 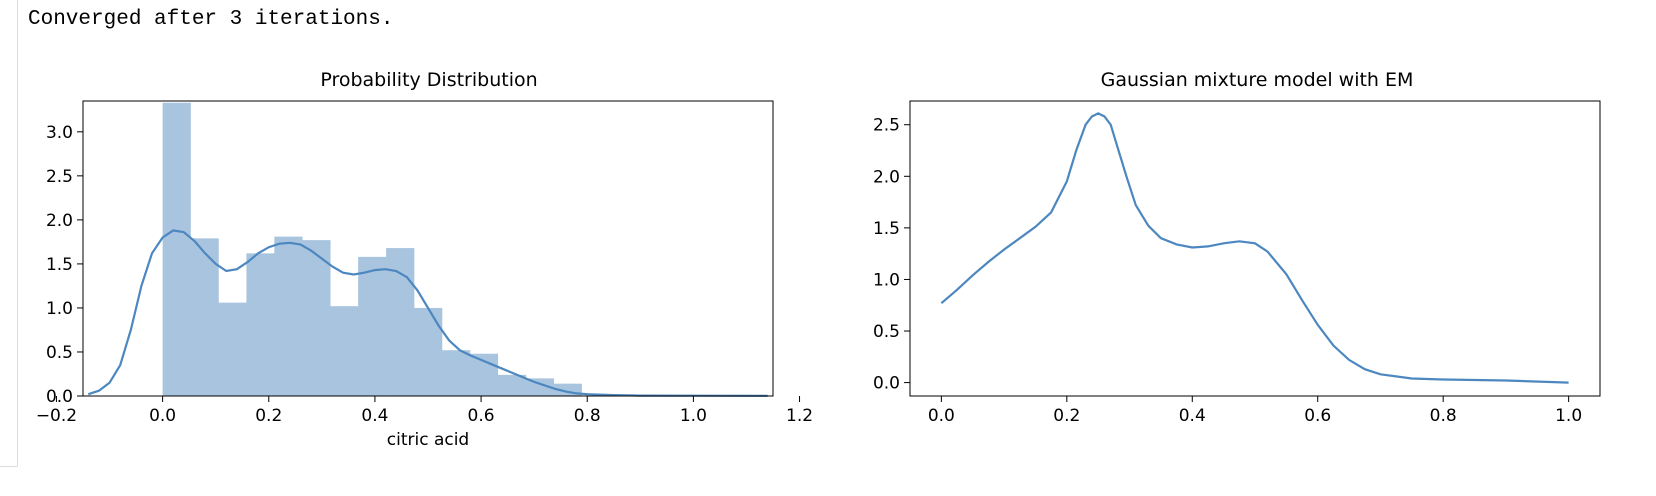 What do you see at coordinates (891, 255) in the screenshot?
I see `y-axis-ticks: 0.0 0.5 1.0 1.5 2.0 2.5` at bounding box center [891, 255].